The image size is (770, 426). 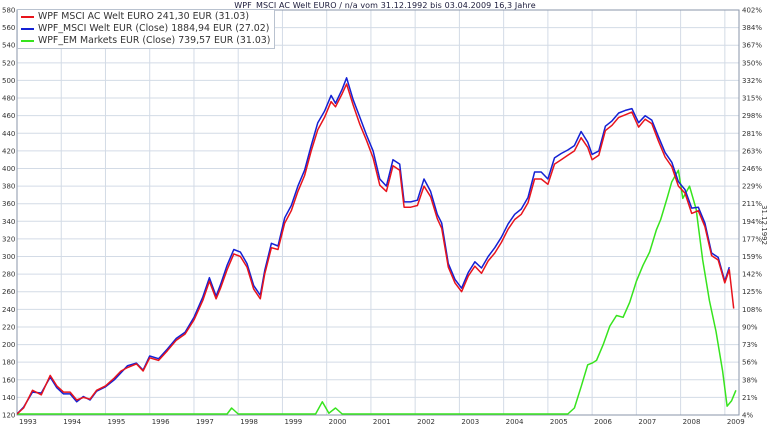 I want to click on y-right-tick: 315%, so click(x=752, y=99).